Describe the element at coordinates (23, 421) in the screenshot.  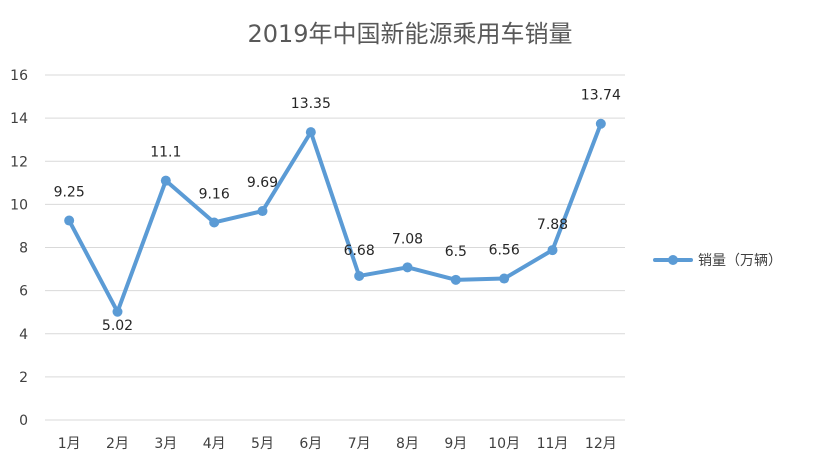
I see `y-tick-label: 0` at that location.